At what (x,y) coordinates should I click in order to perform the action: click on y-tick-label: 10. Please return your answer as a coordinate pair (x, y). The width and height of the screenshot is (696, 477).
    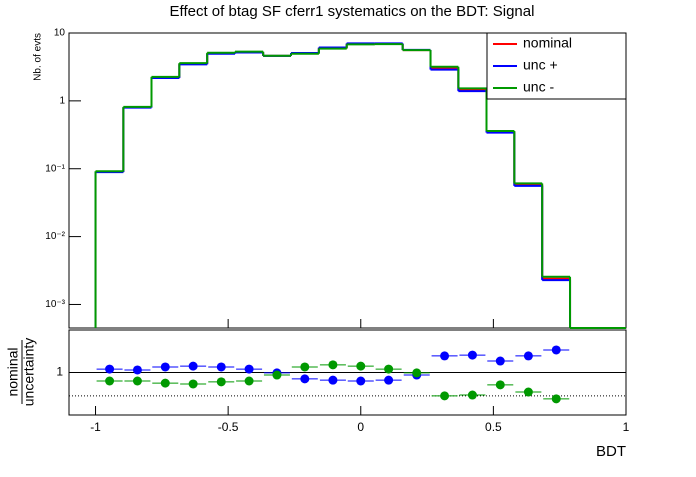
    Looking at the image, I should click on (60, 33).